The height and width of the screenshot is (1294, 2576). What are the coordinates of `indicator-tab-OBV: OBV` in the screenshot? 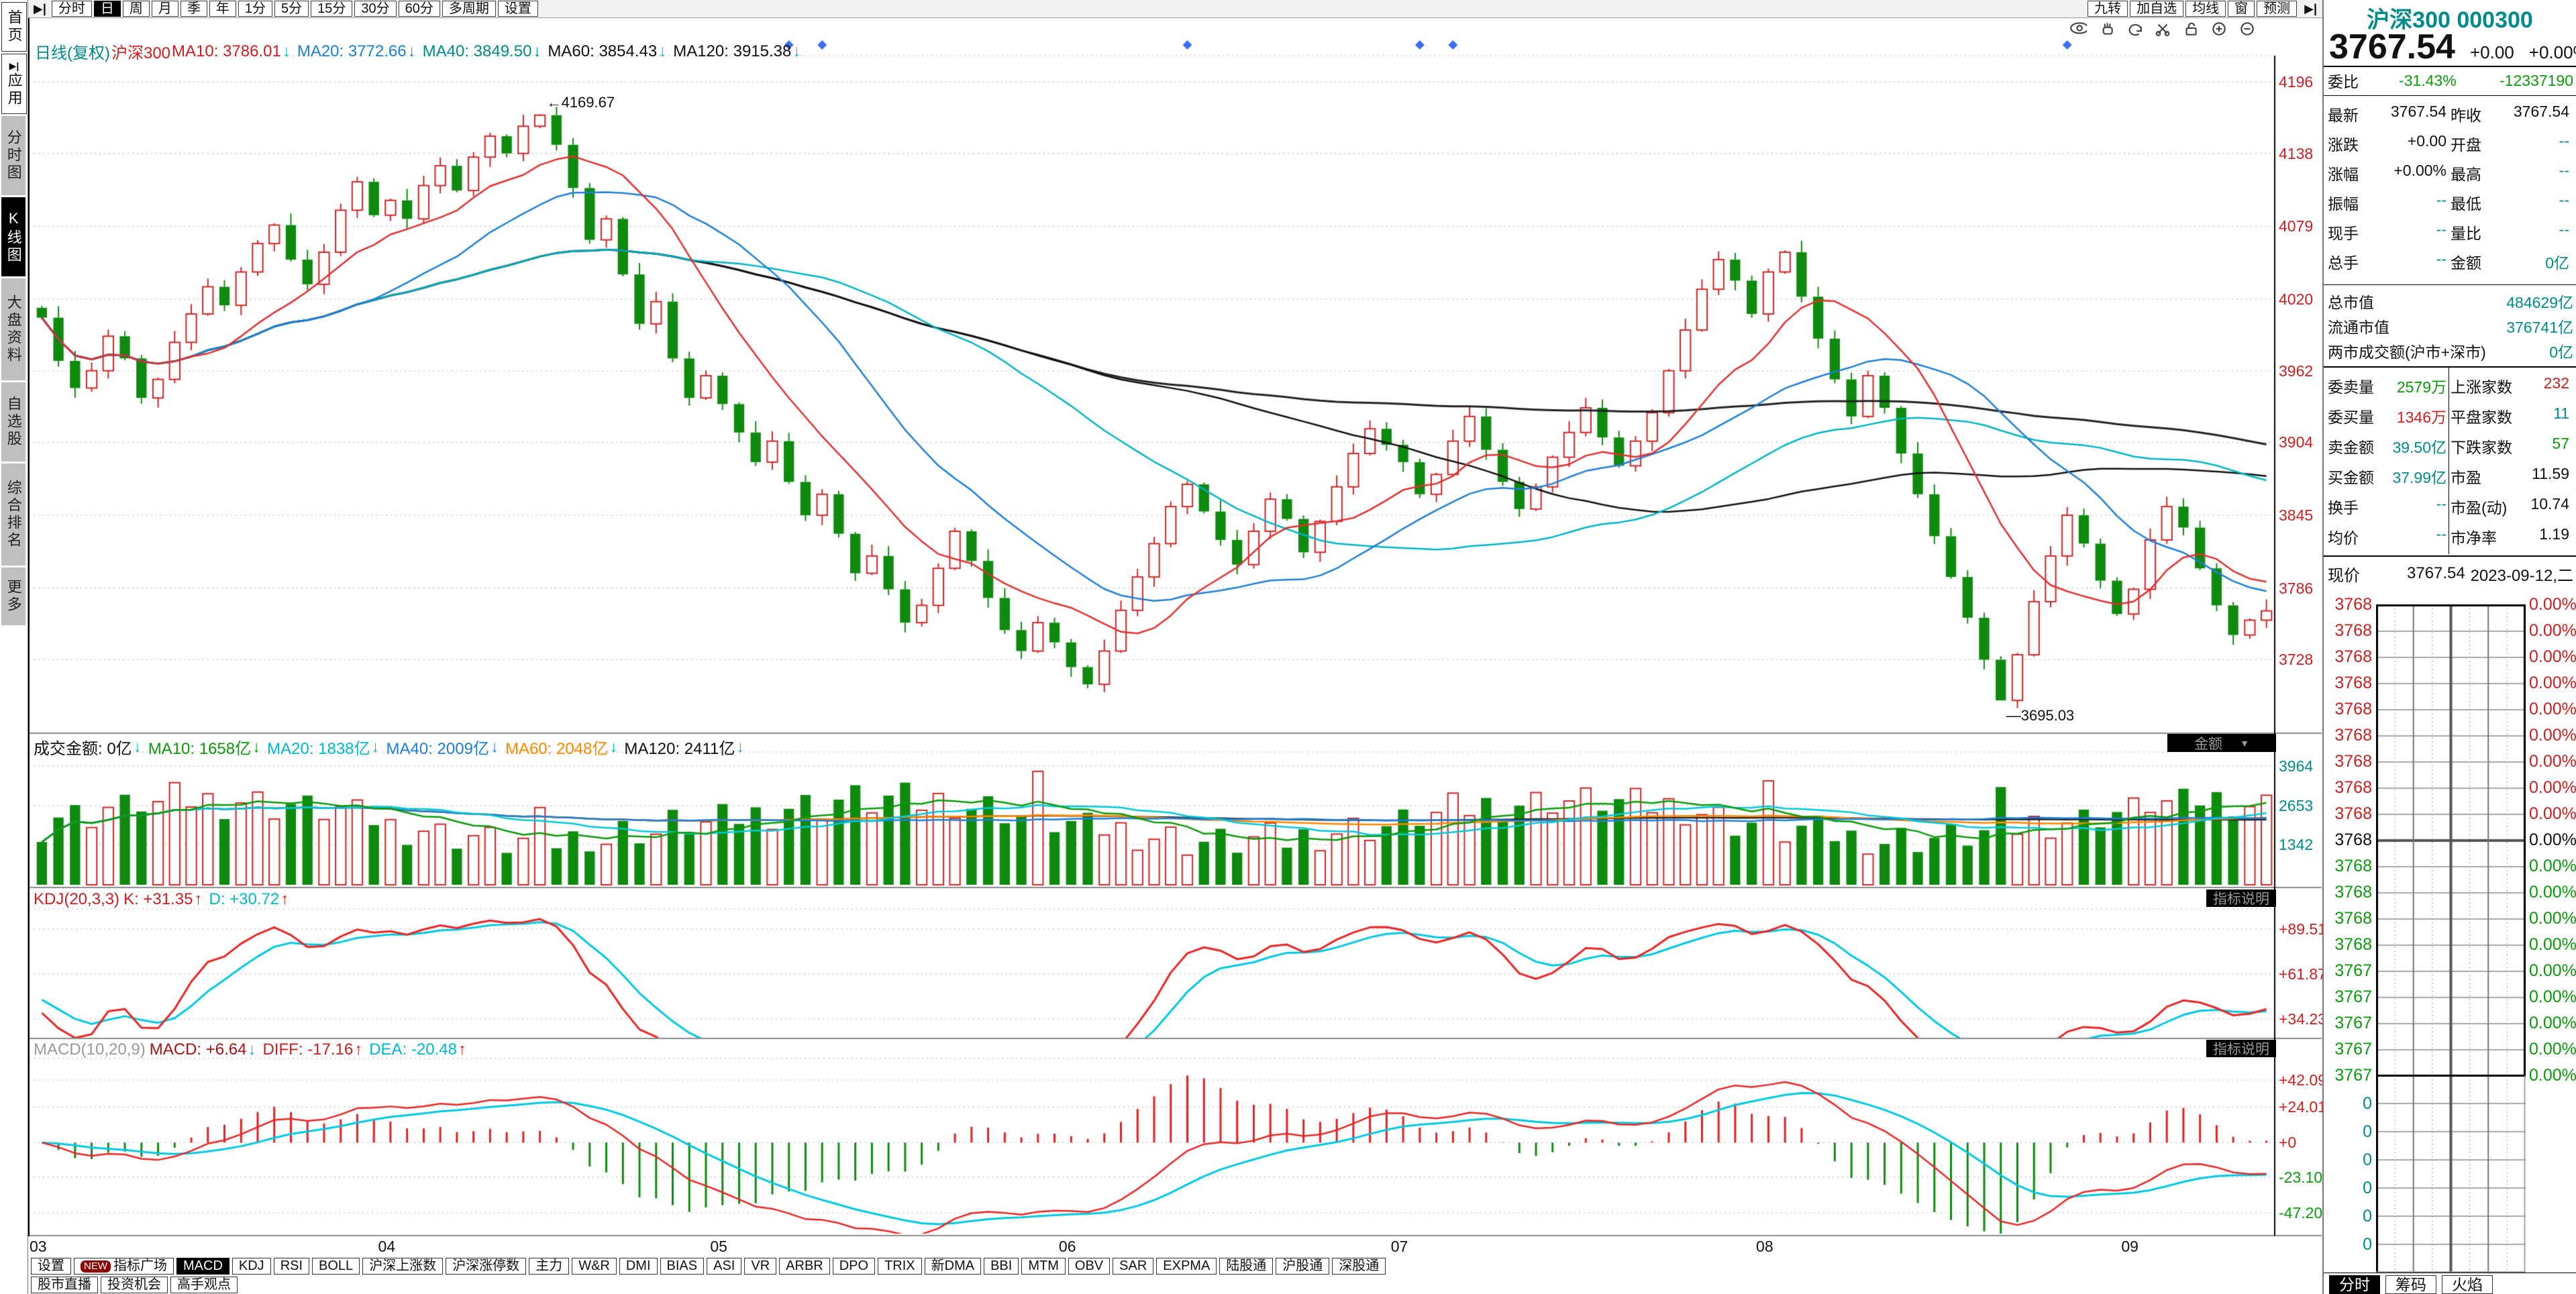 It's located at (1089, 1266).